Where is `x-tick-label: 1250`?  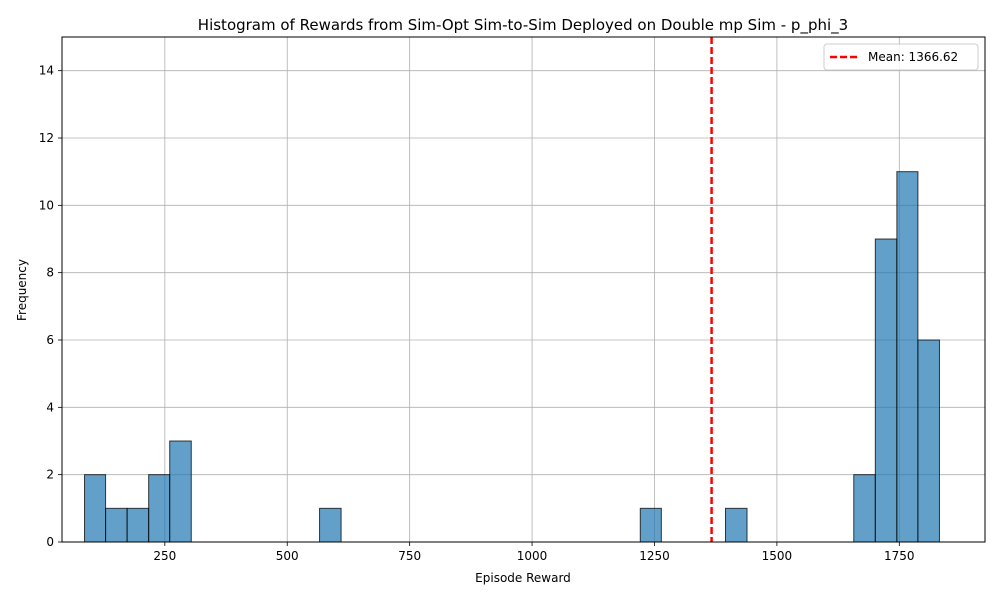 x-tick-label: 1250 is located at coordinates (654, 556).